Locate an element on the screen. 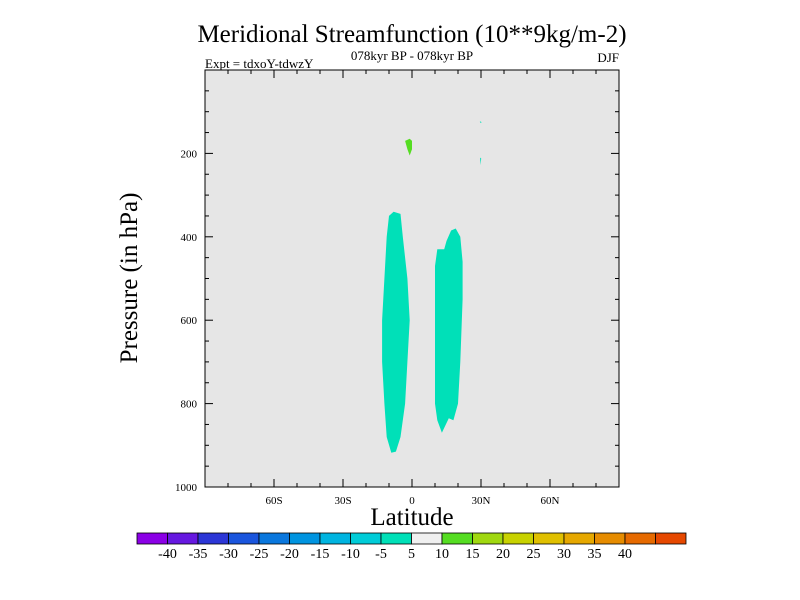 This screenshot has width=800, height=600. x-tick-label: 60N is located at coordinates (550, 501).